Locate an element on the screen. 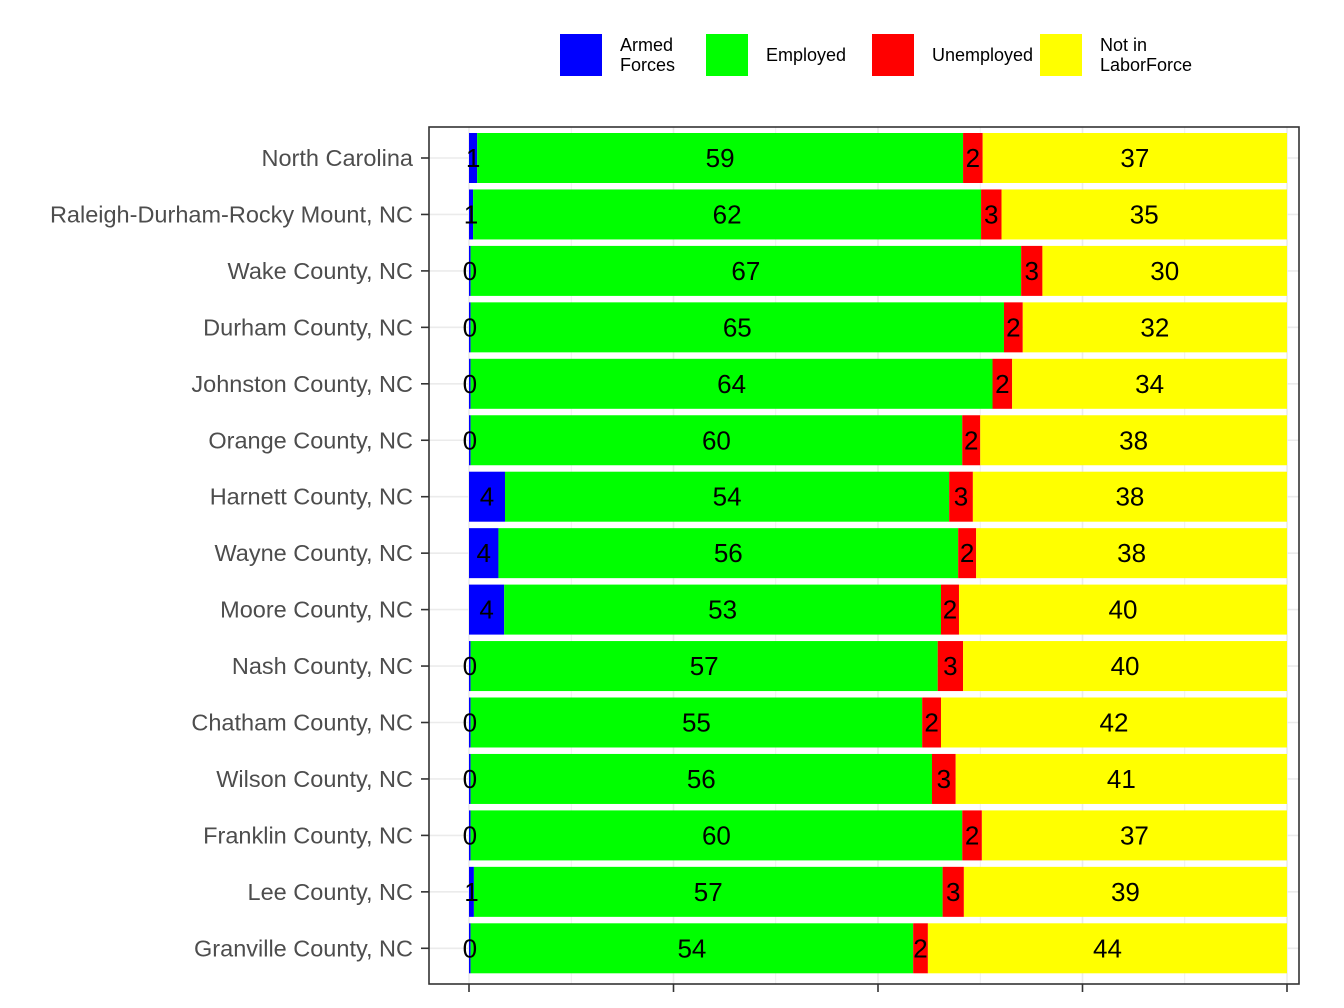  data-label-armed-forces-raleigh-durham-rocky-mount-nc: 1 is located at coordinates (471, 214).